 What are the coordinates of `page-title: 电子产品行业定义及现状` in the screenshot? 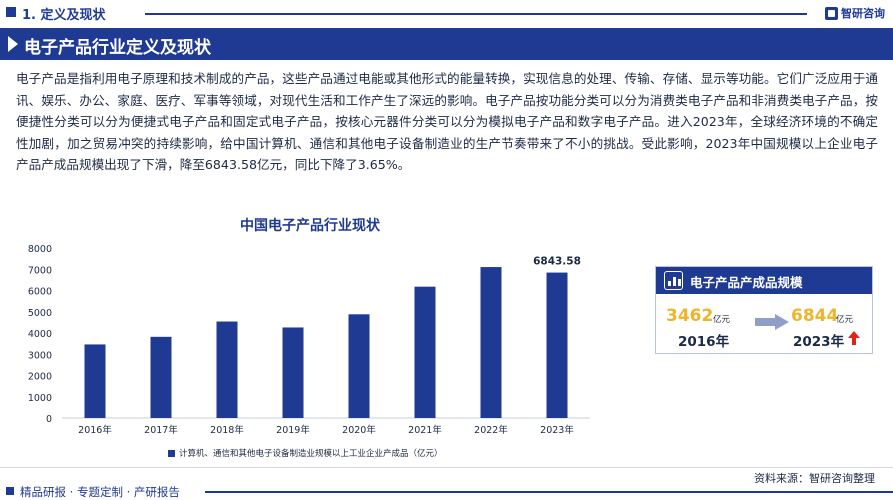 It's located at (117, 48).